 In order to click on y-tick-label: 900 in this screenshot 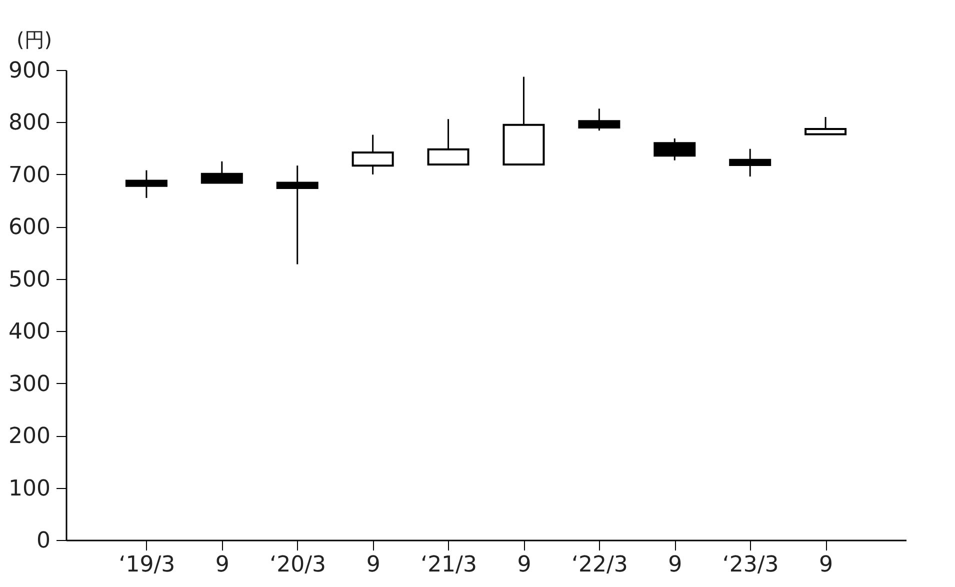, I will do `click(29, 71)`.